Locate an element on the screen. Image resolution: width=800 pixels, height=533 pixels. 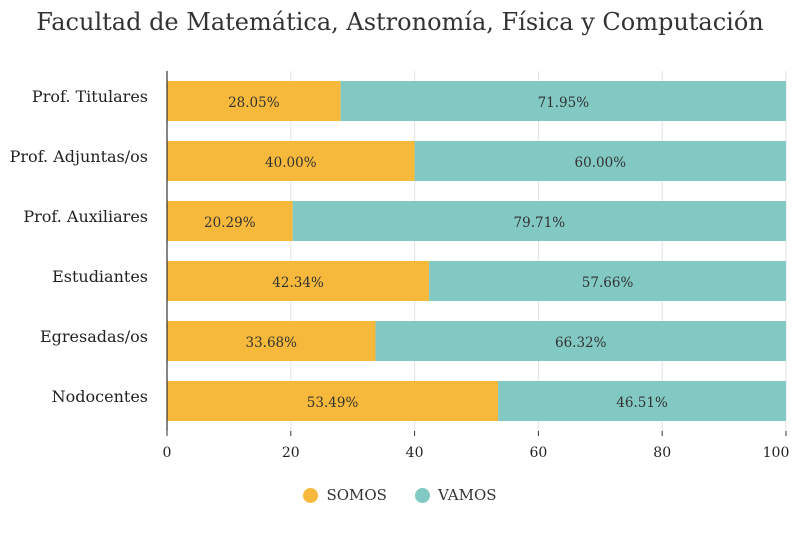
data-label-somos-4: 33.68% is located at coordinates (271, 343).